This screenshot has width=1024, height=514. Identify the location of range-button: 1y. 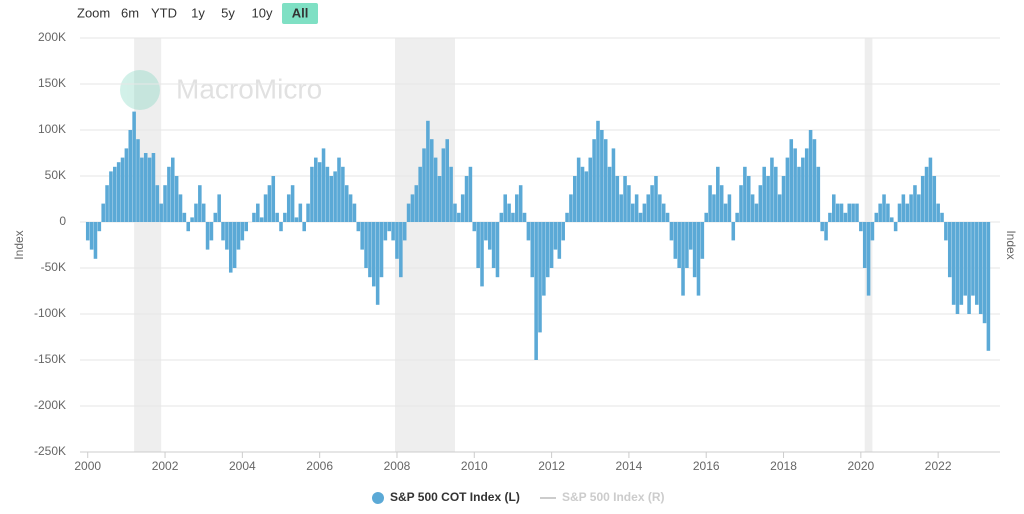
(198, 12).